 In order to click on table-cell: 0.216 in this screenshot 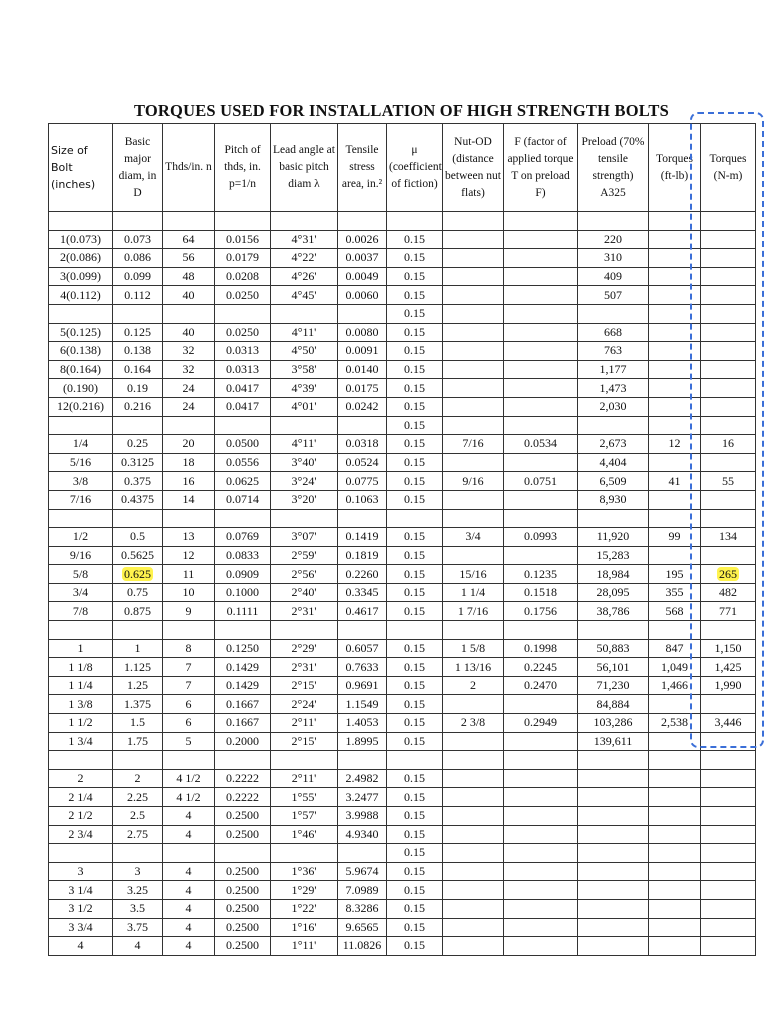, I will do `click(137, 406)`.